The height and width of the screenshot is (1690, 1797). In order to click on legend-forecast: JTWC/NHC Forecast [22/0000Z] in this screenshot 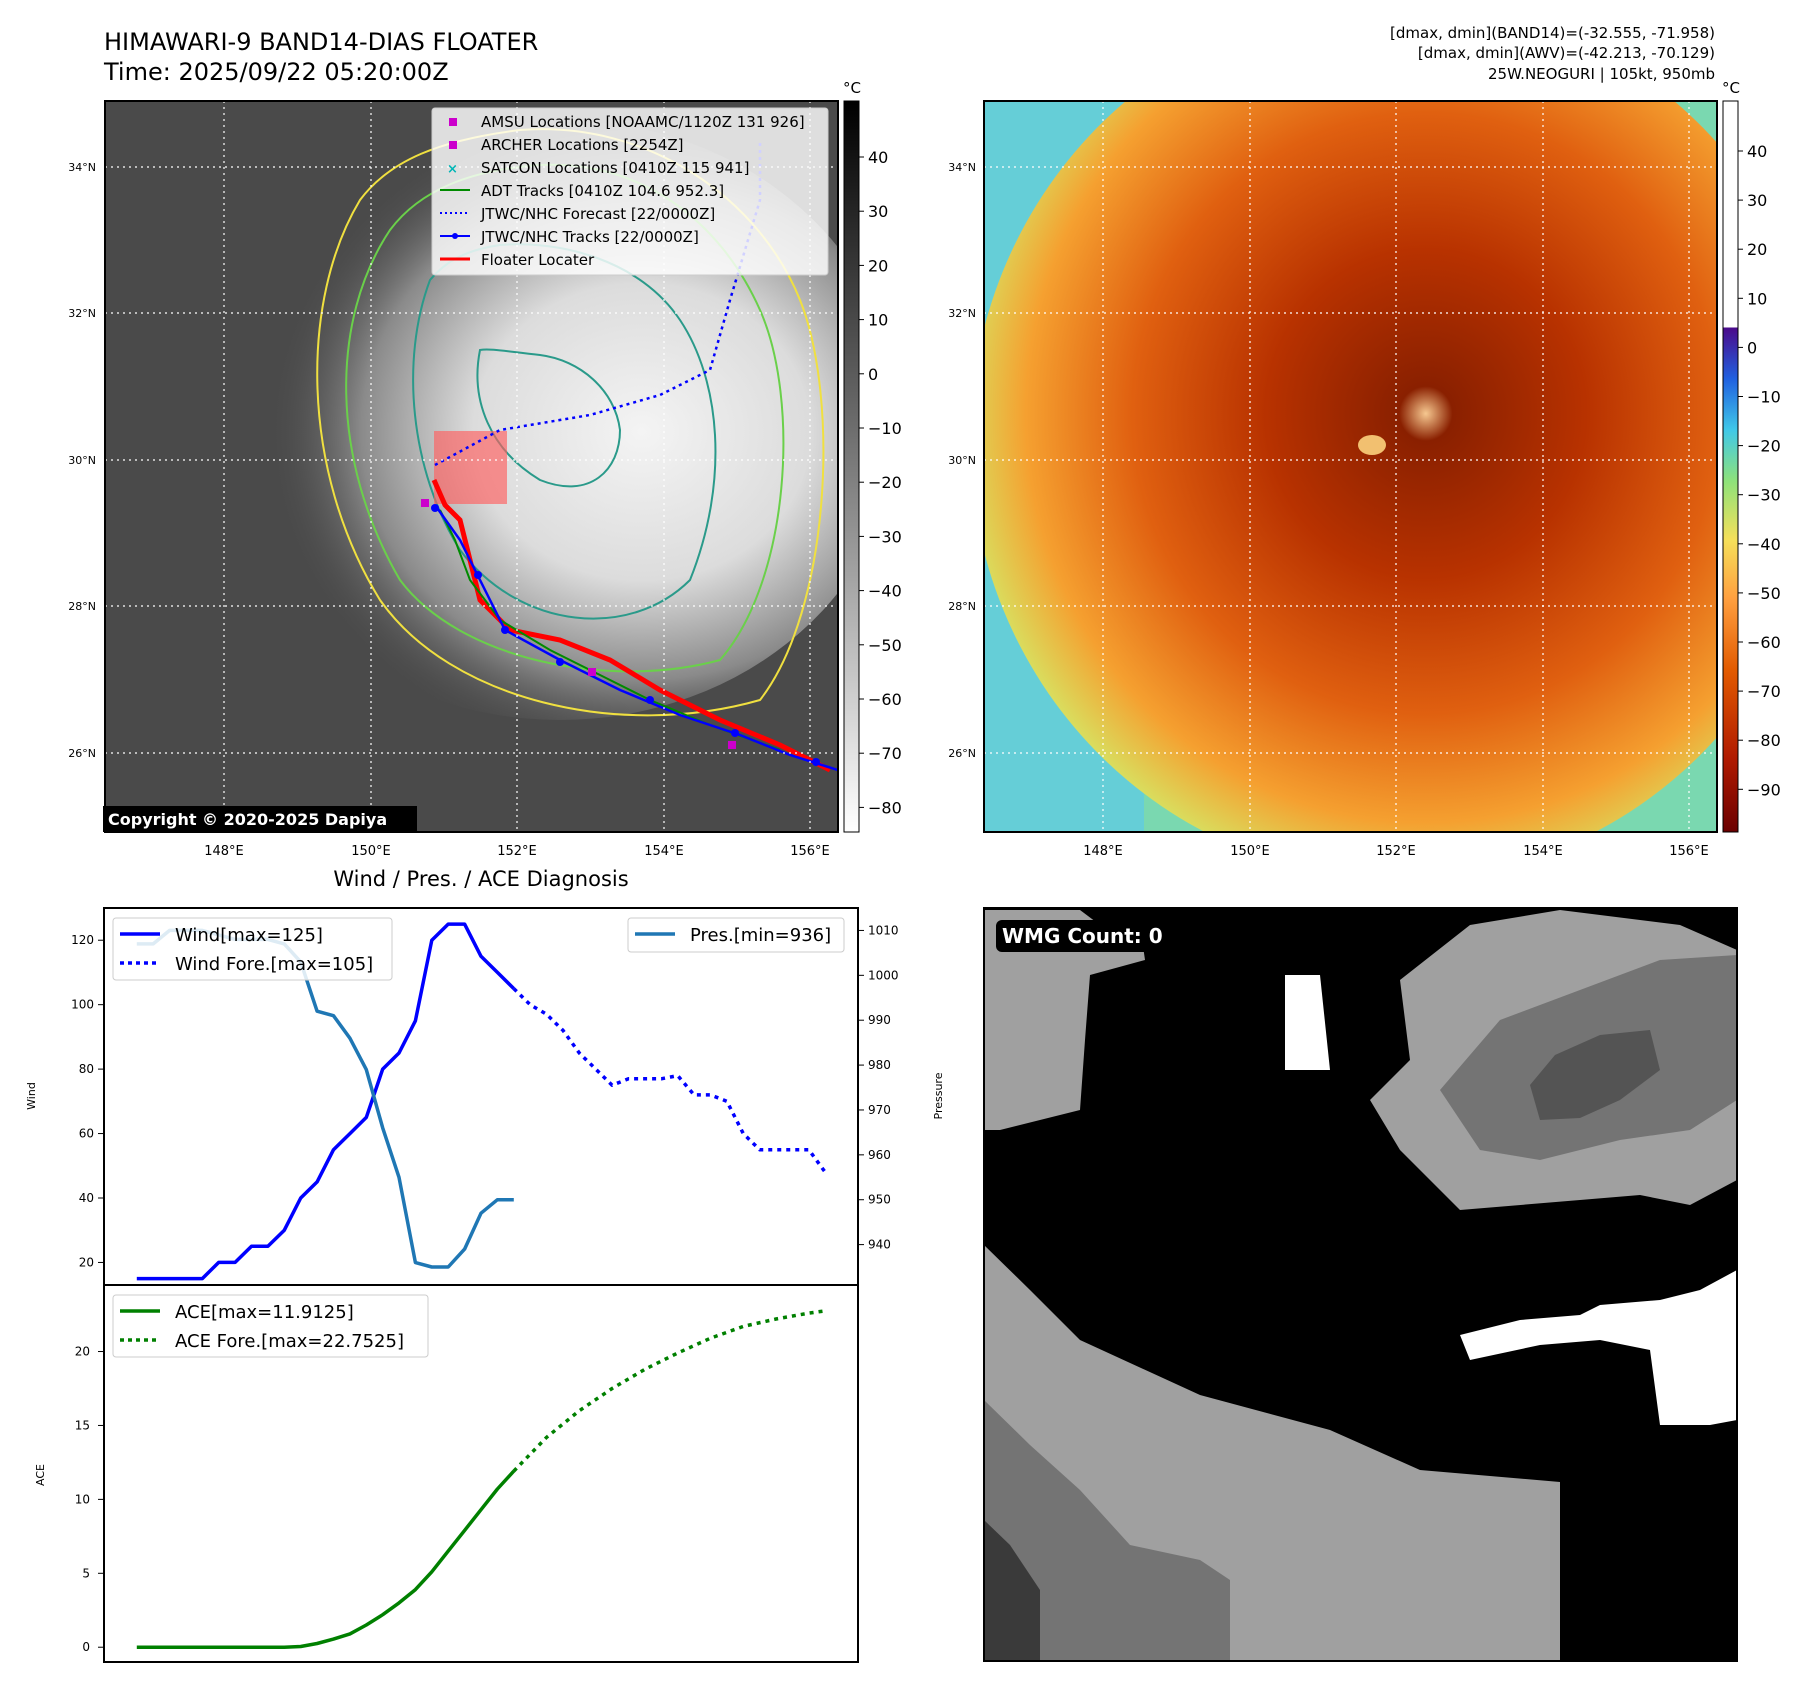, I will do `click(597, 214)`.